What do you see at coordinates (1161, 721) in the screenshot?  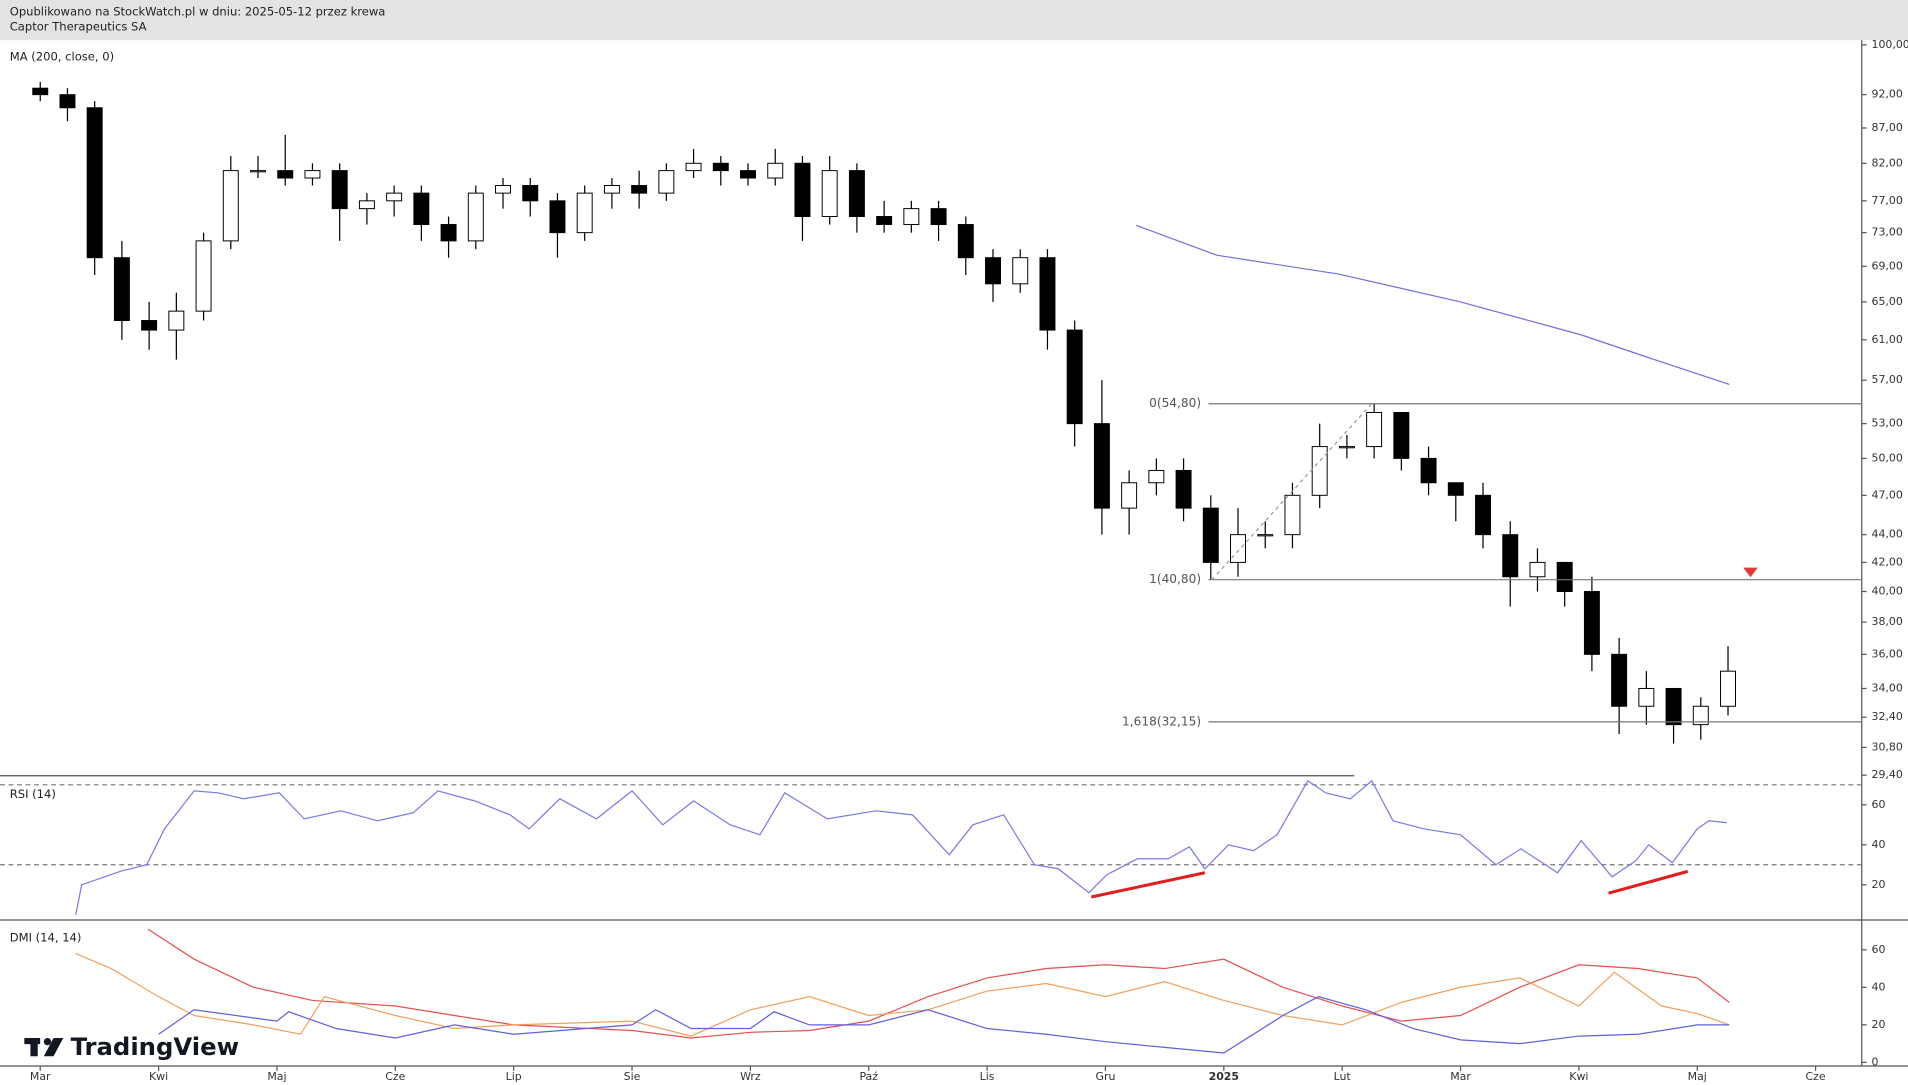 I see `fib-label: 1,618(32,15)` at bounding box center [1161, 721].